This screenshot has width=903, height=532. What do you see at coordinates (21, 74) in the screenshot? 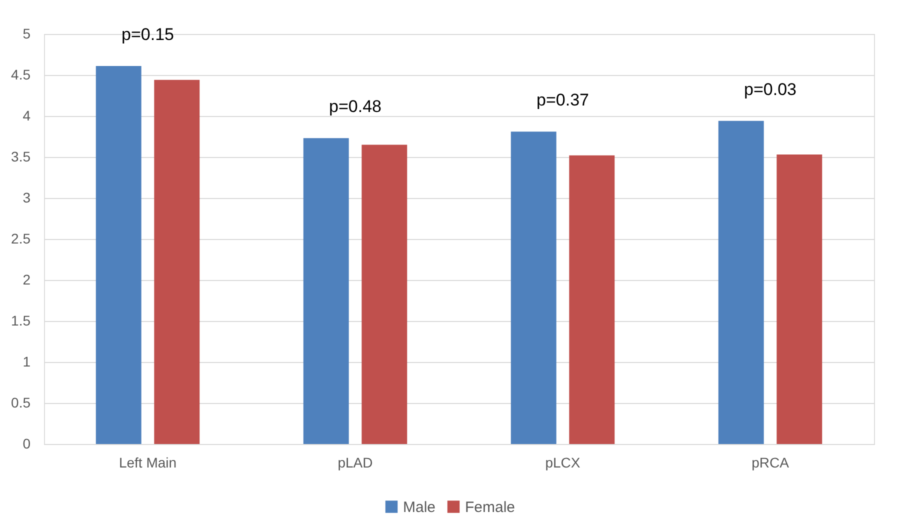
I see `y-tick-label: 4.5` at bounding box center [21, 74].